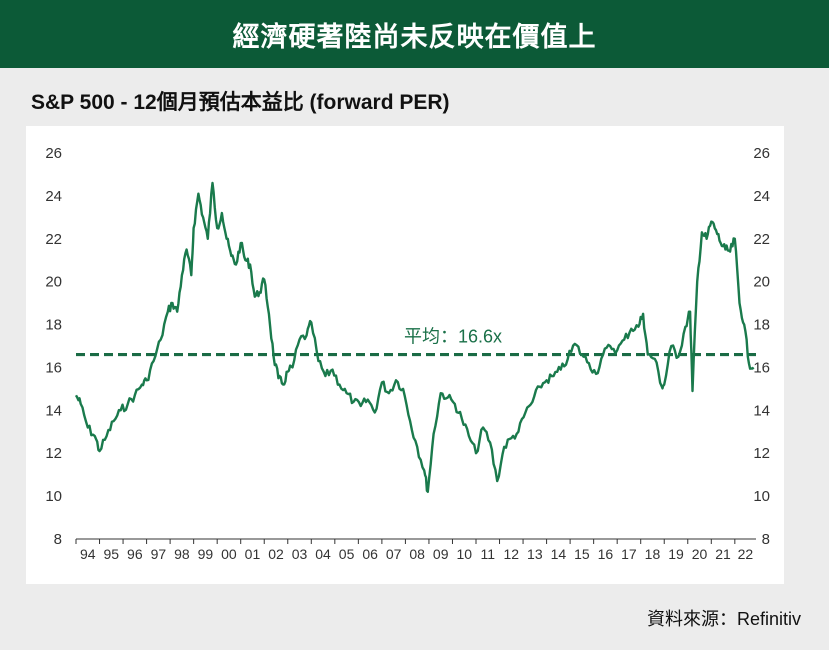 The width and height of the screenshot is (829, 650). What do you see at coordinates (761, 239) in the screenshot?
I see `y-tick-label-right: 22` at bounding box center [761, 239].